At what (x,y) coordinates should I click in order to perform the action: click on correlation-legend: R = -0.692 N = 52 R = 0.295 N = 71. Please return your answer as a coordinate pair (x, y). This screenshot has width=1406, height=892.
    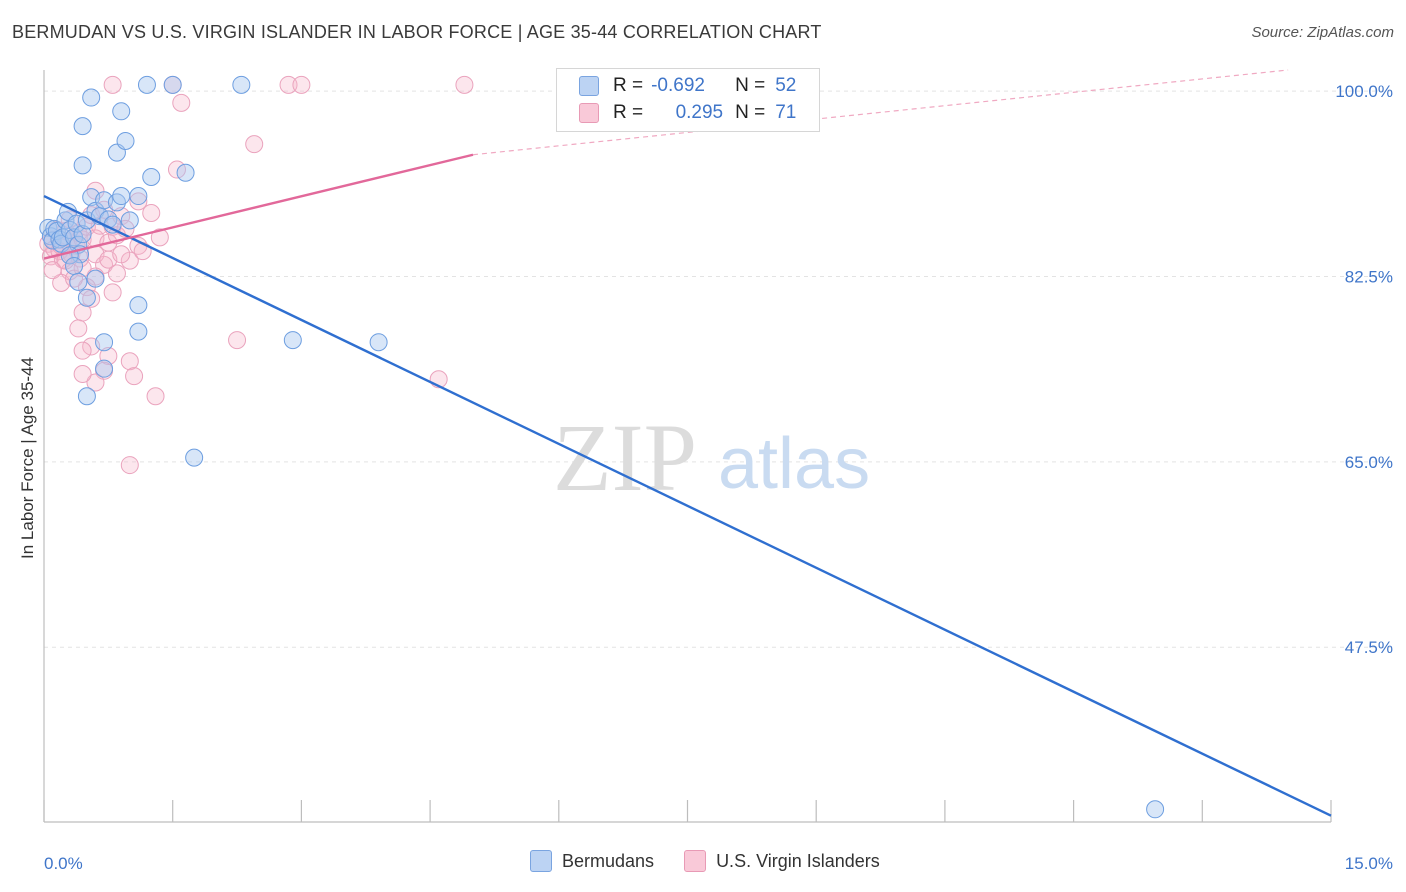
    Looking at the image, I should click on (688, 100).